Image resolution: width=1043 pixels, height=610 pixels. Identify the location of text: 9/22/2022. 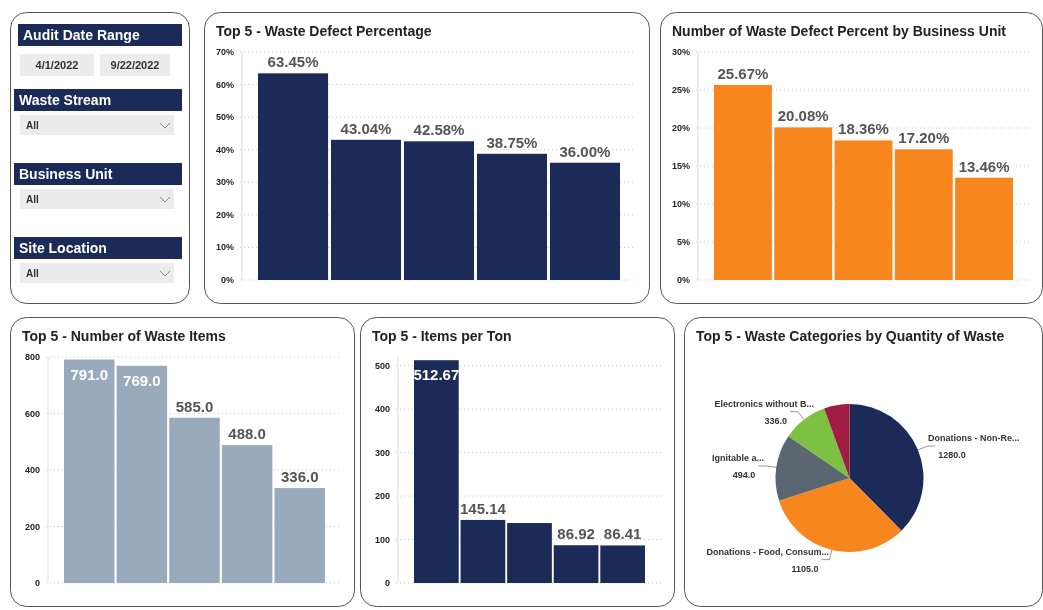
(135, 65).